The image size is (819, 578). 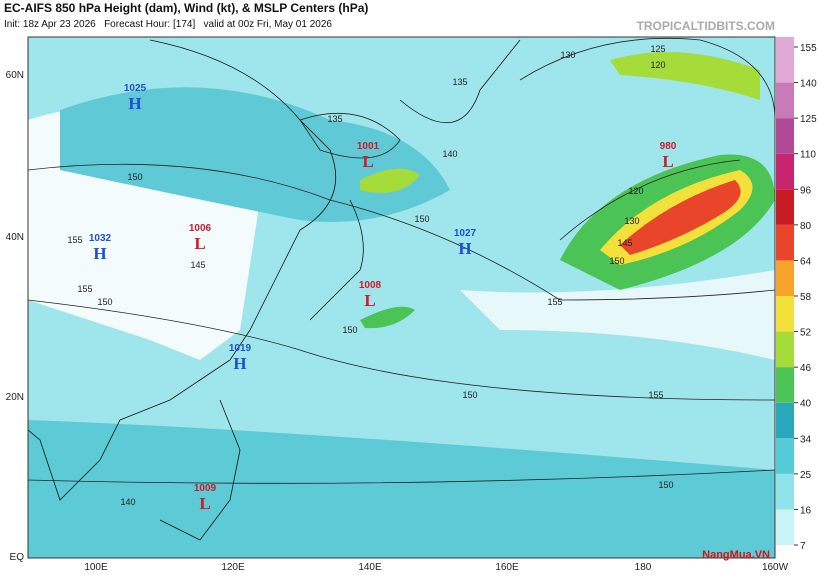 What do you see at coordinates (617, 315) in the screenshot?
I see `calm-area` at bounding box center [617, 315].